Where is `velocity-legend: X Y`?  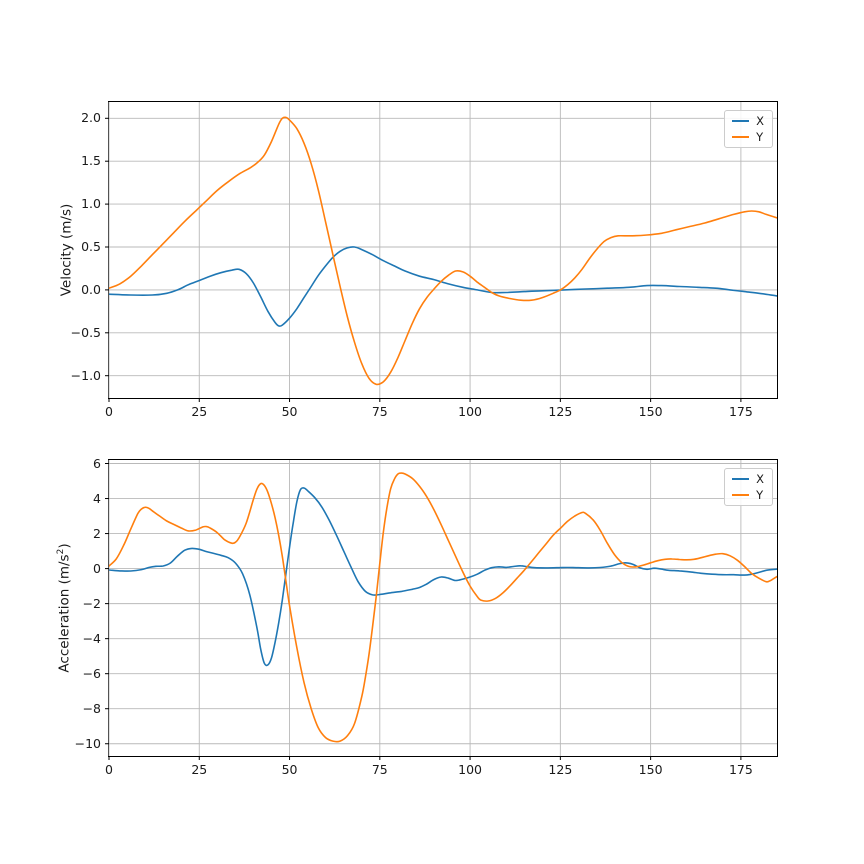
velocity-legend: X Y is located at coordinates (748, 129).